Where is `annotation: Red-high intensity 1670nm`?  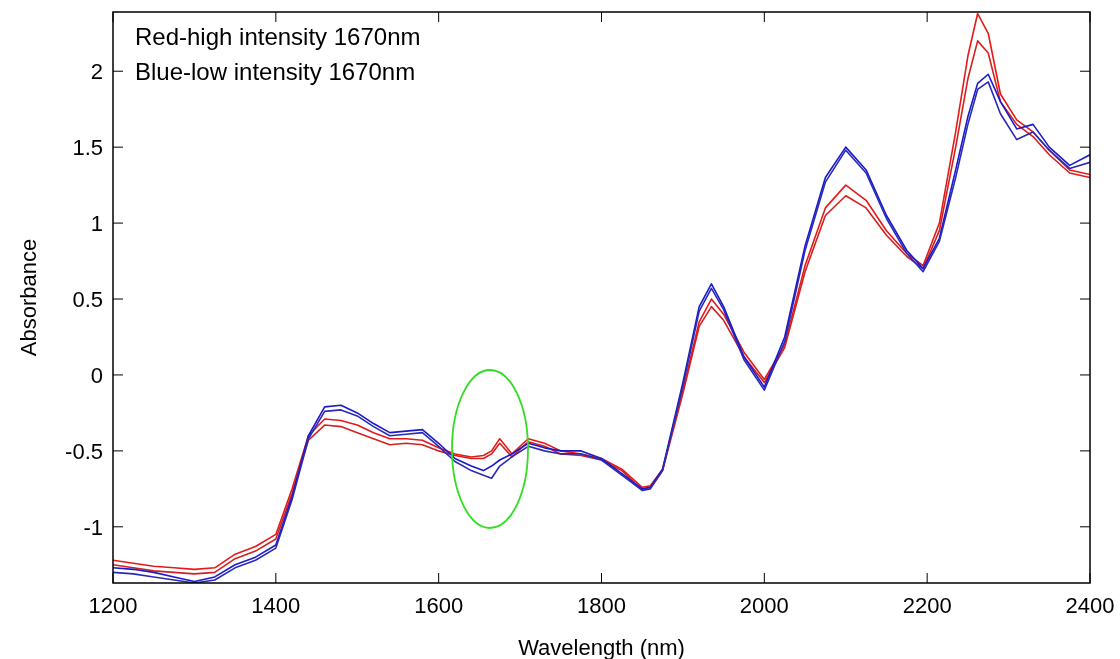 annotation: Red-high intensity 1670nm is located at coordinates (278, 36).